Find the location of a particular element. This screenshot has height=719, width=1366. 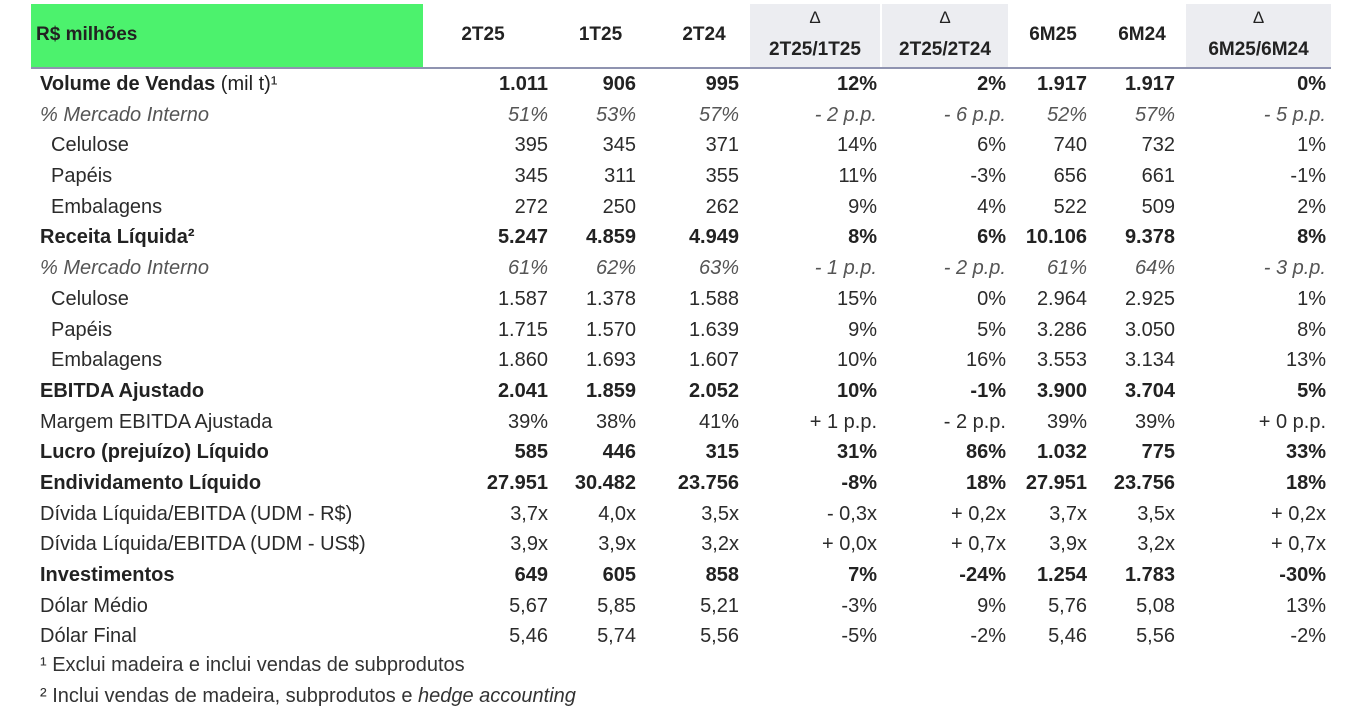

cell-delta-2t25-1t25: + 1 p.p. is located at coordinates (843, 421).